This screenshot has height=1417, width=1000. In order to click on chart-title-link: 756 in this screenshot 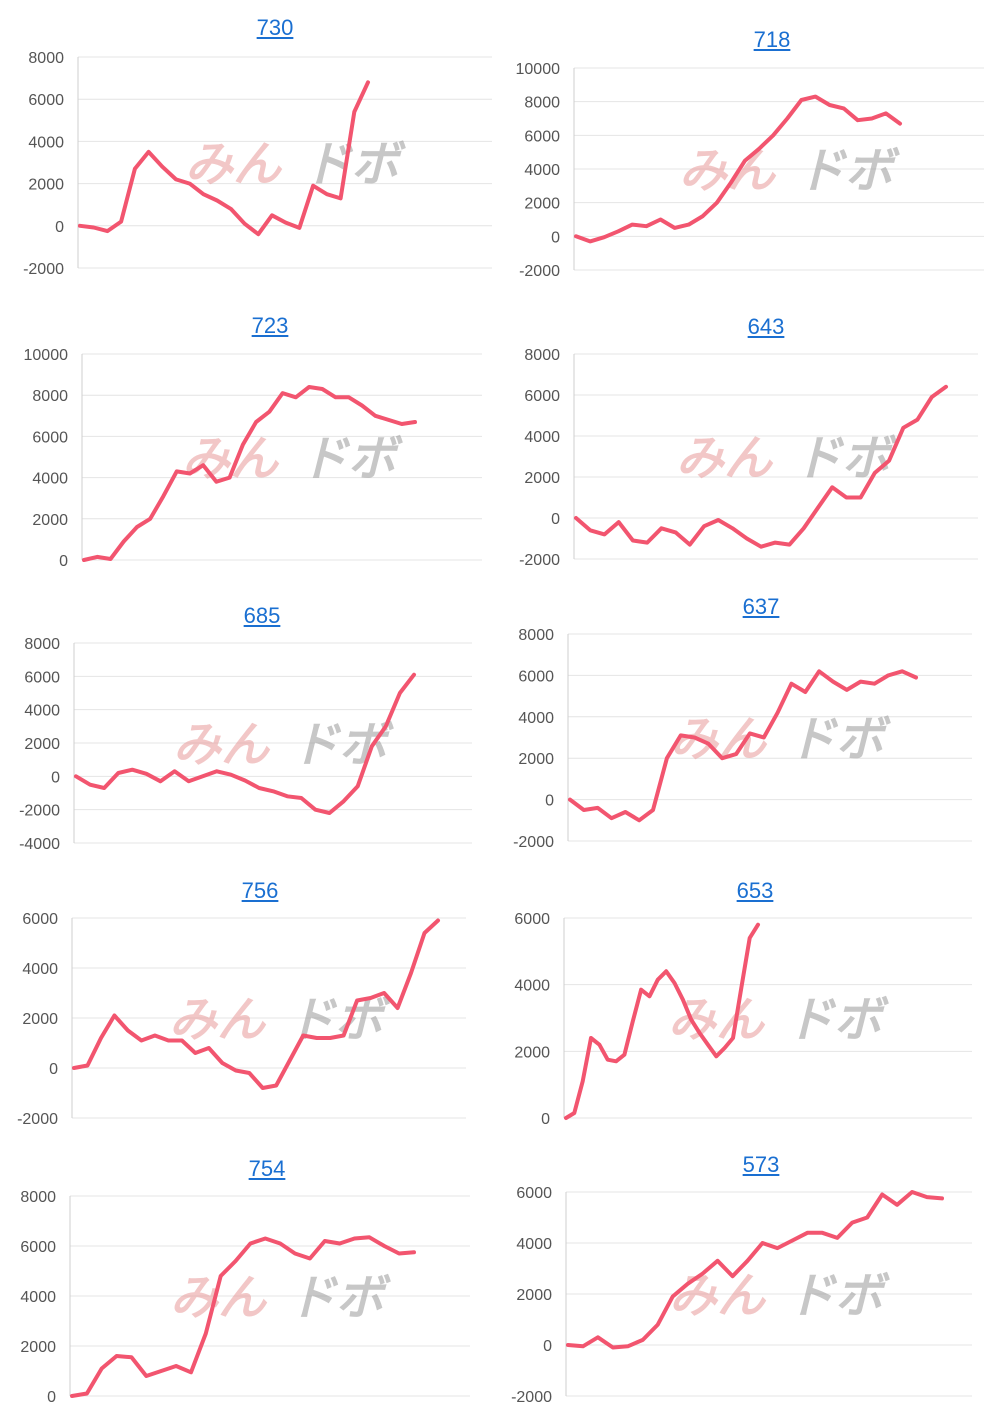, I will do `click(260, 890)`.